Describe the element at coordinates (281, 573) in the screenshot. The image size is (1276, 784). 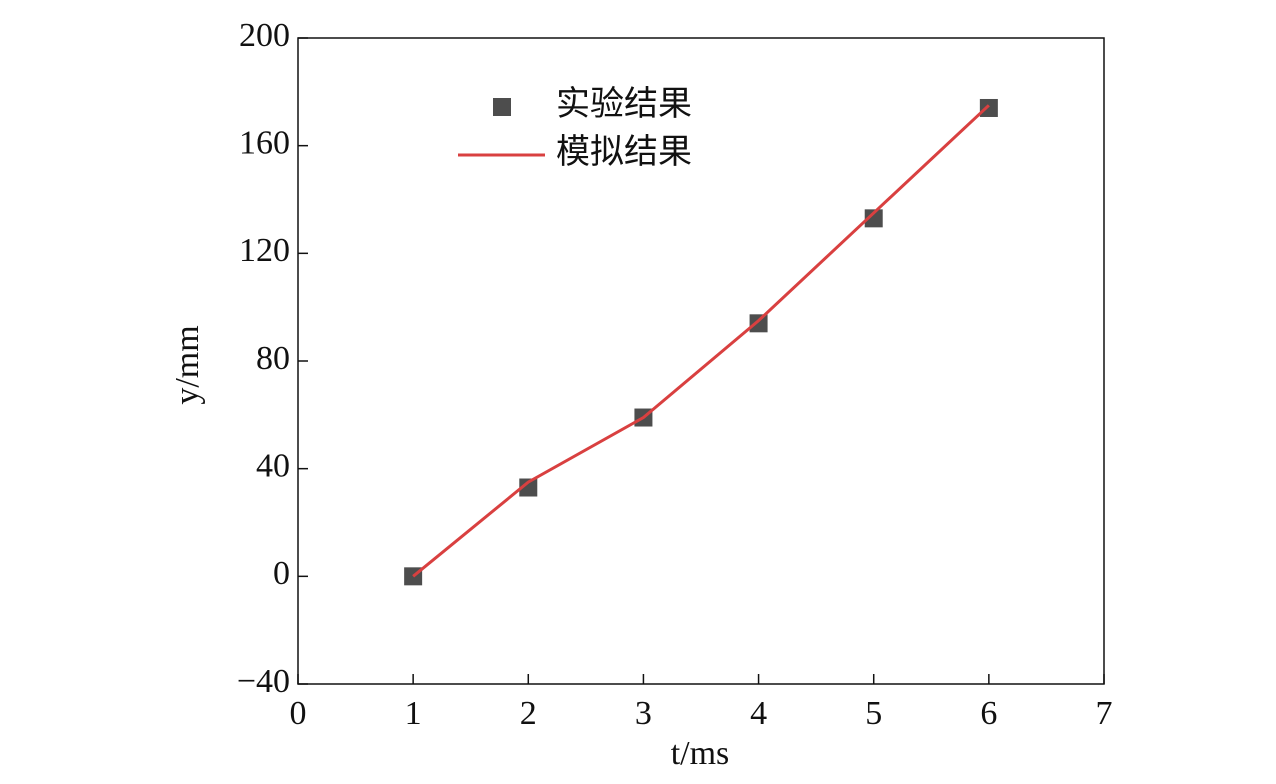
I see `y-tick-label: 0` at that location.